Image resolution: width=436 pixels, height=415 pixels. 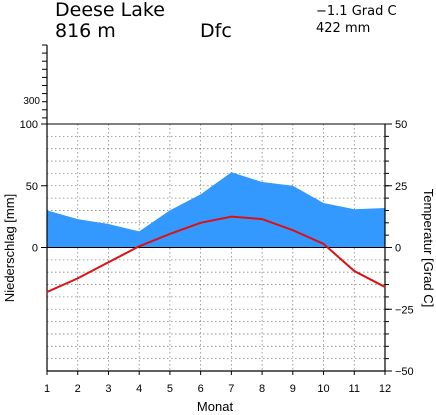 What do you see at coordinates (35, 249) in the screenshot?
I see `left-tick-label: 0` at bounding box center [35, 249].